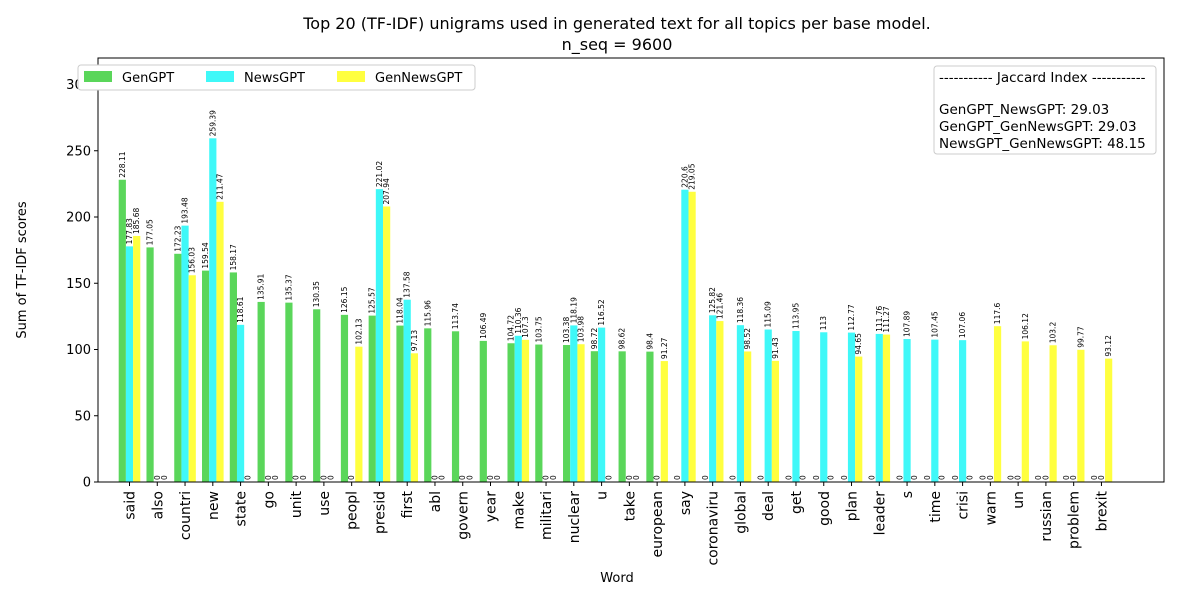 The width and height of the screenshot is (1200, 600). I want to click on data-label: 193.48, so click(185, 210).